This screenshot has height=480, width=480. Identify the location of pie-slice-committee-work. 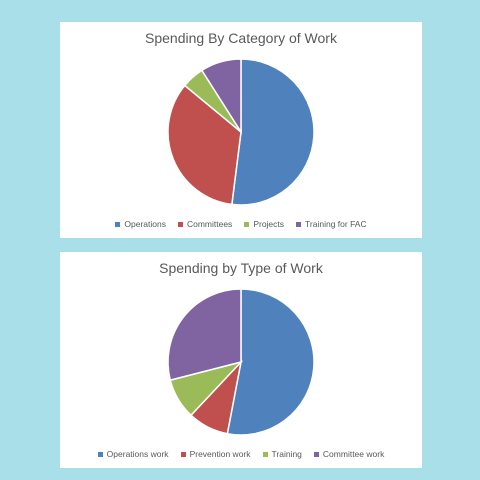
(204, 335).